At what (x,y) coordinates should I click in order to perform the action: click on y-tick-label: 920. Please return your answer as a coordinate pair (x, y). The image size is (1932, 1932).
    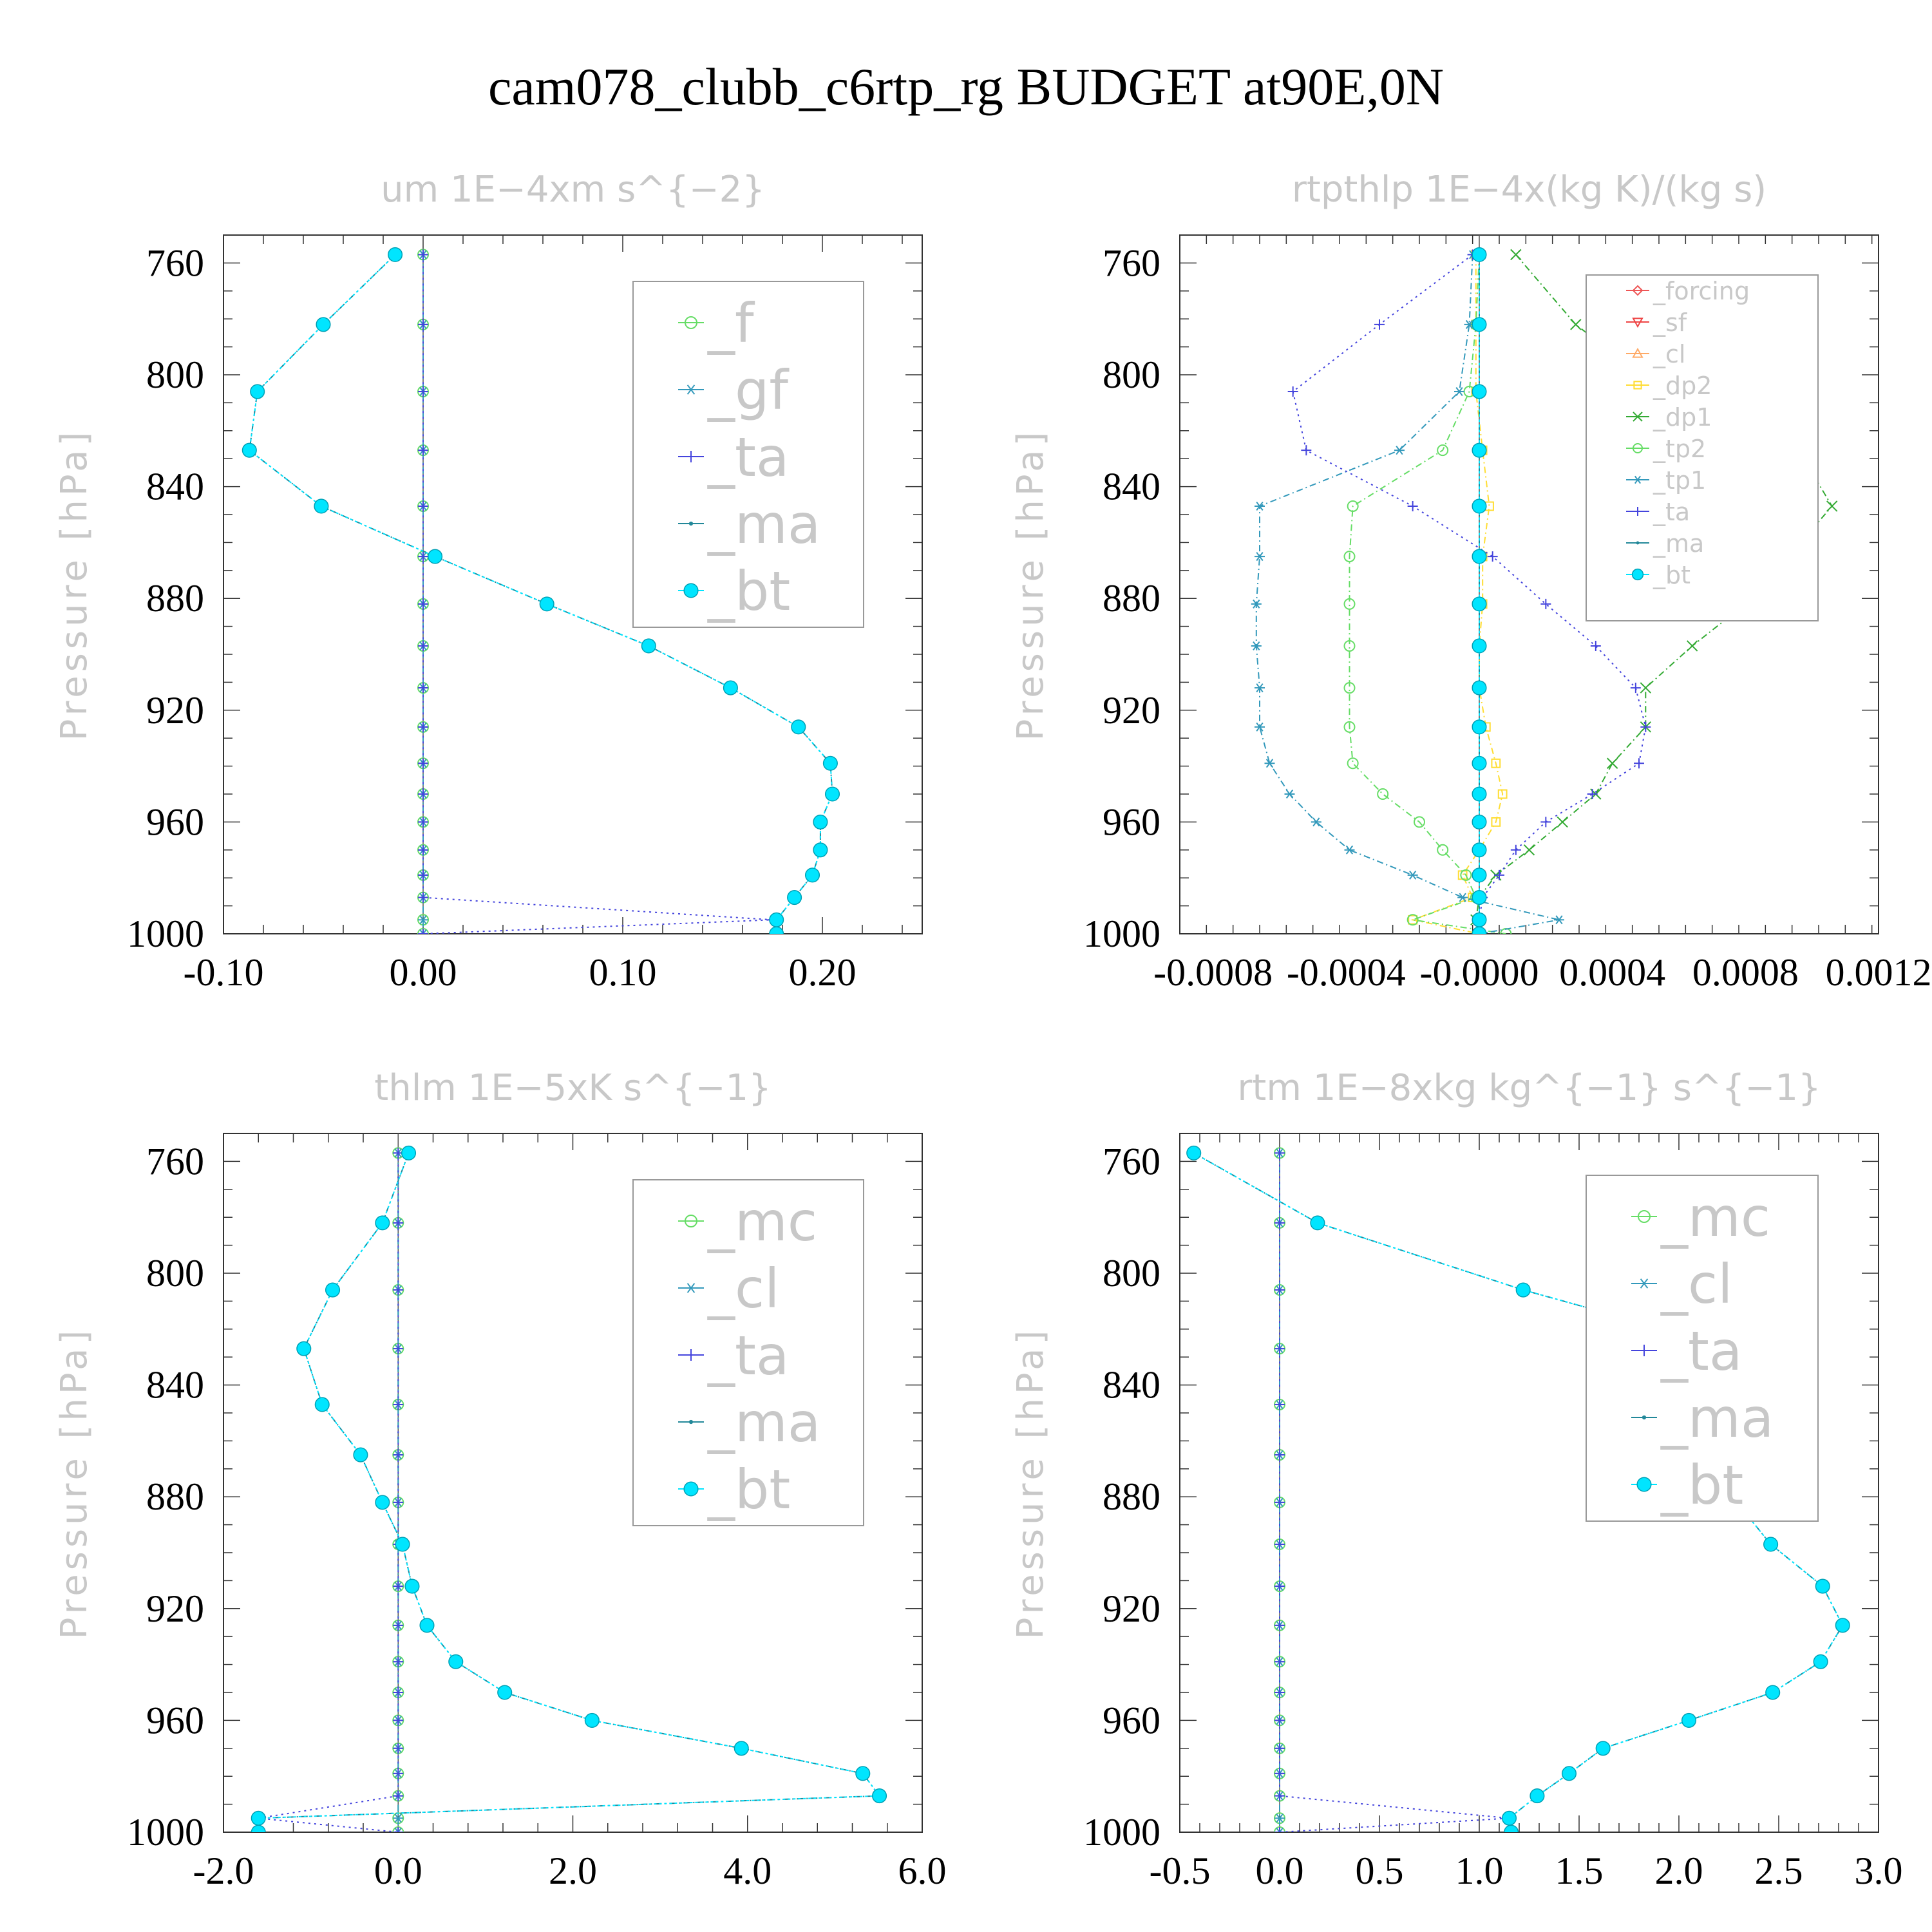
    Looking at the image, I should click on (175, 1609).